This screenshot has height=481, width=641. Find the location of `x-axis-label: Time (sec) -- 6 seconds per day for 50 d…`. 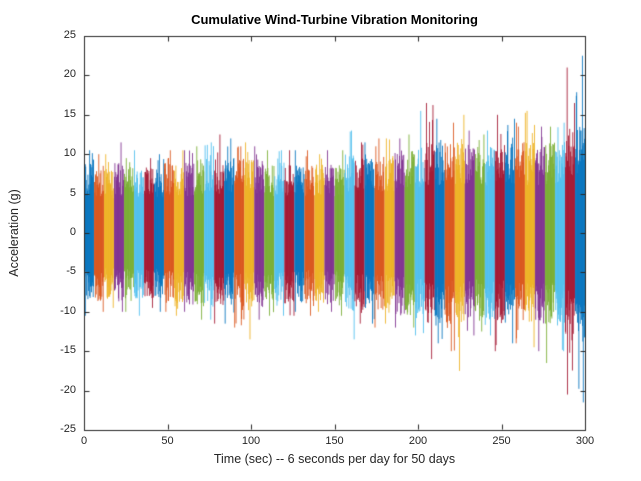

x-axis-label: Time (sec) -- 6 seconds per day for 50 d… is located at coordinates (334, 459).